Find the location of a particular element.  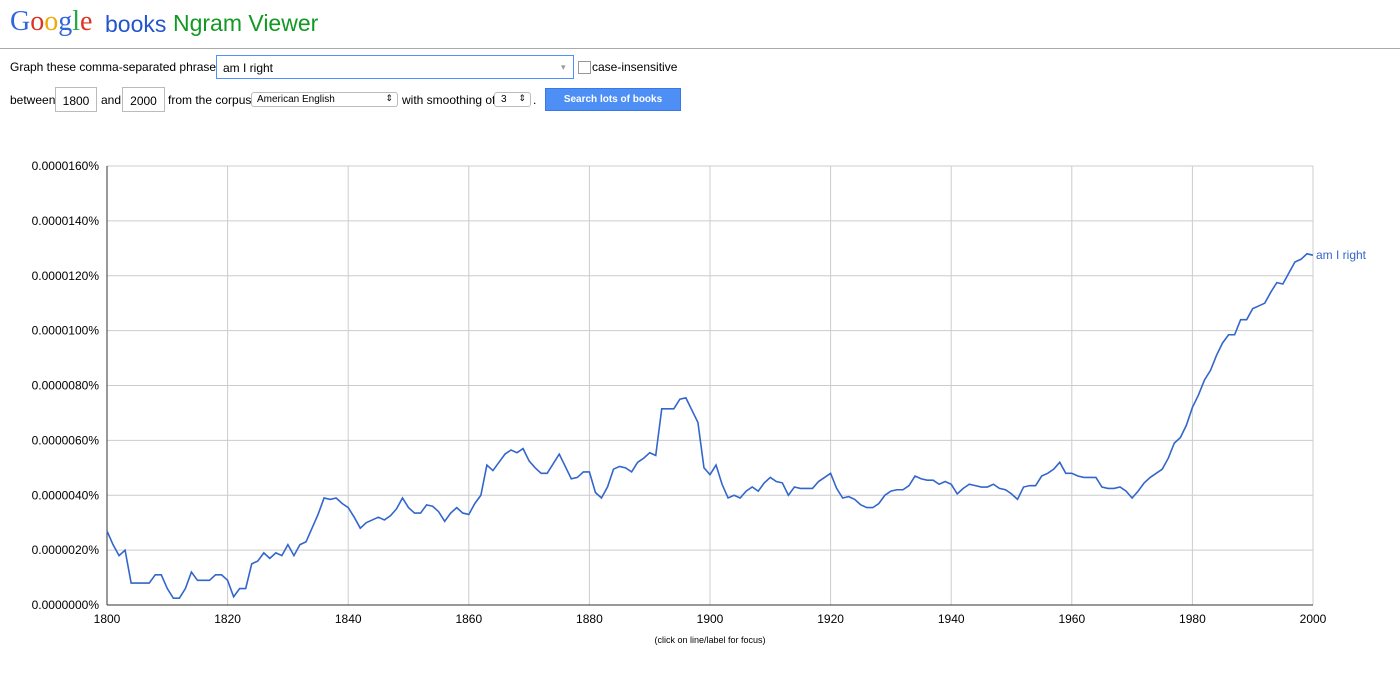

y-tick-label: 0.0000080% is located at coordinates (66, 386).